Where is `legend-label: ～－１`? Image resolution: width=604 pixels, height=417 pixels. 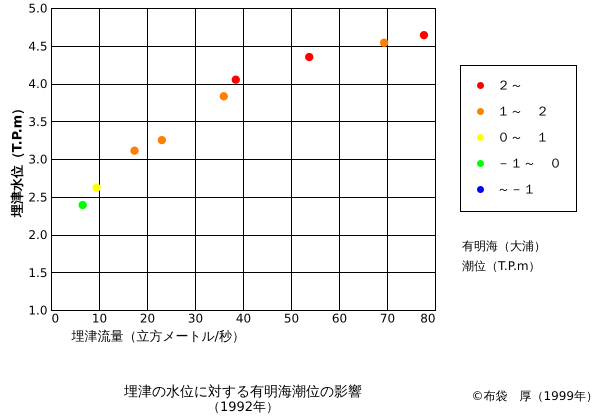 legend-label: ～－１ is located at coordinates (516, 190).